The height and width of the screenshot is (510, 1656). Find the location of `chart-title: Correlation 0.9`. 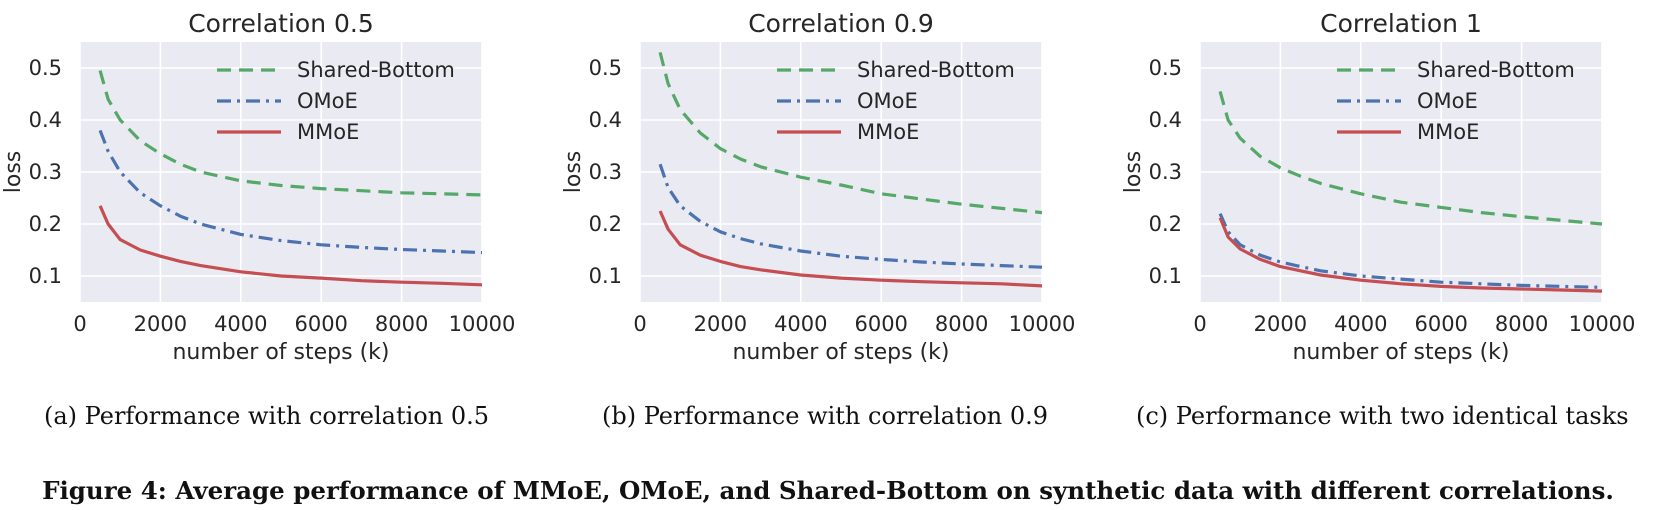

chart-title: Correlation 0.9 is located at coordinates (841, 23).